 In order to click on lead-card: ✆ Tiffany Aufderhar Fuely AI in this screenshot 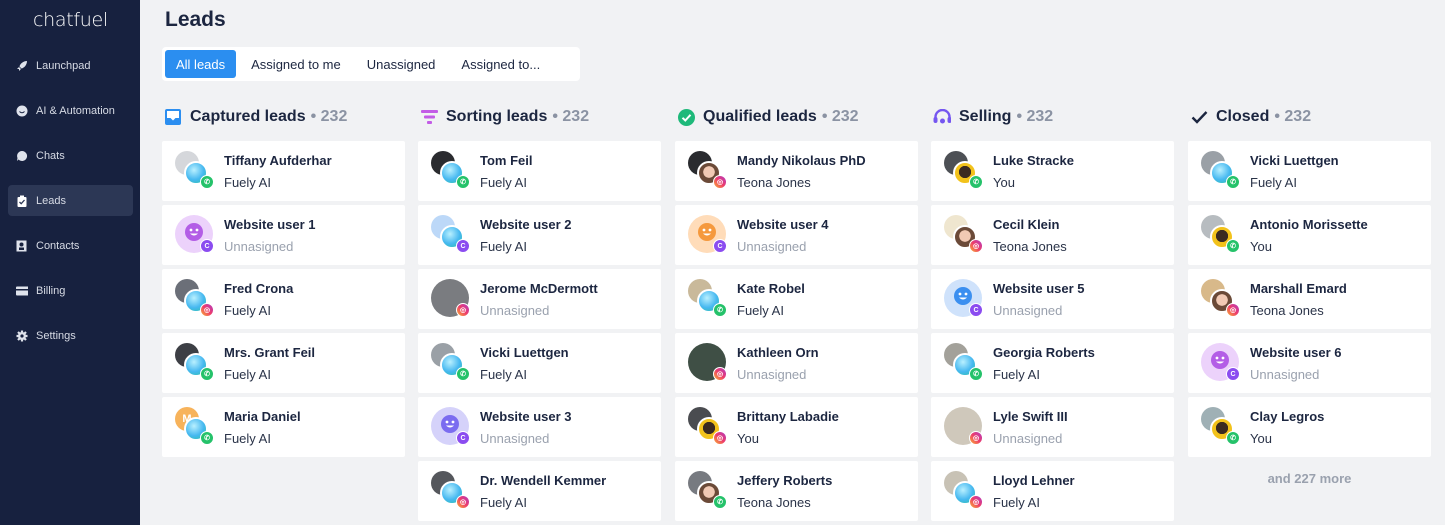, I will do `click(283, 171)`.